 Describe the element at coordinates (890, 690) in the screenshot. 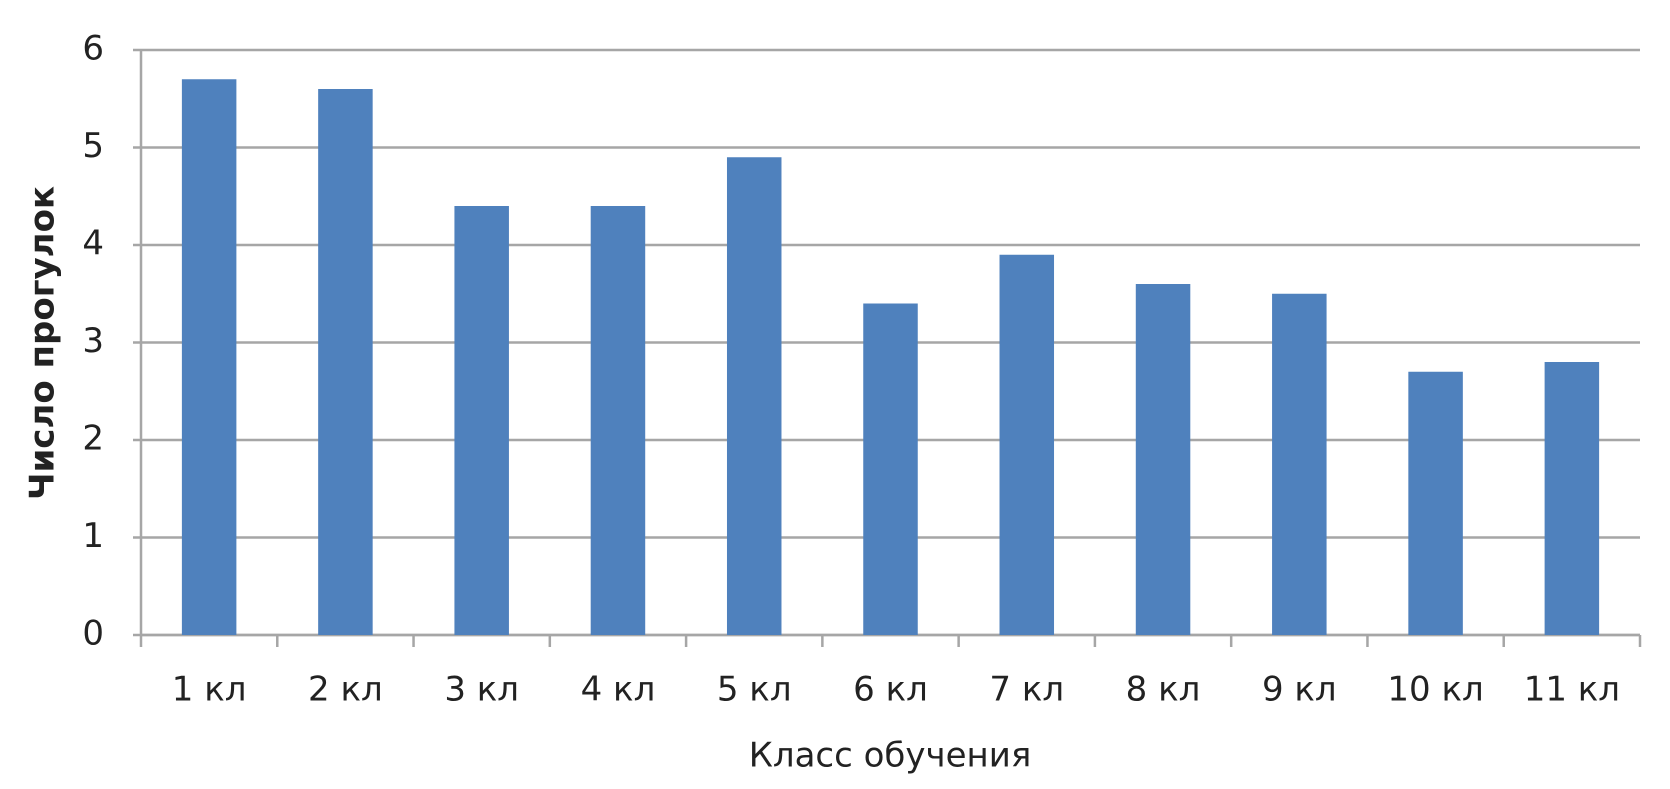

I see `x-tick-label: 6 кл` at that location.